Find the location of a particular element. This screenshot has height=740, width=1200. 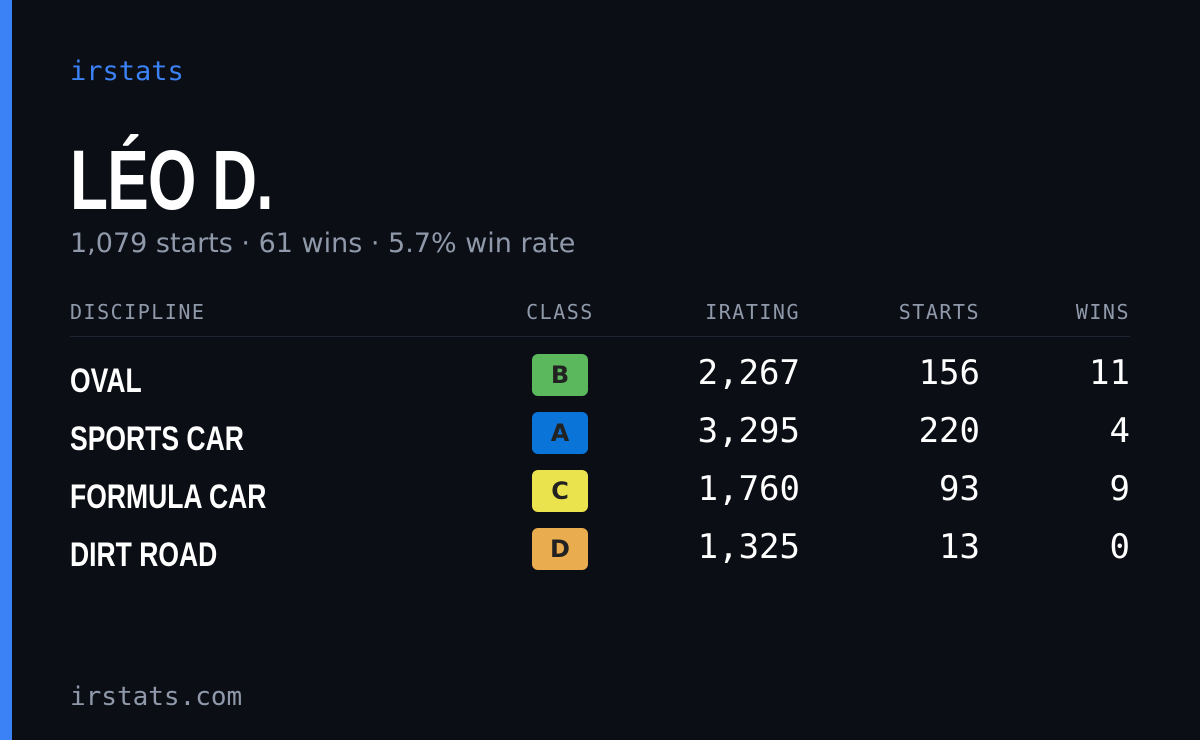

column-header: DISCIPLINE is located at coordinates (138, 312).